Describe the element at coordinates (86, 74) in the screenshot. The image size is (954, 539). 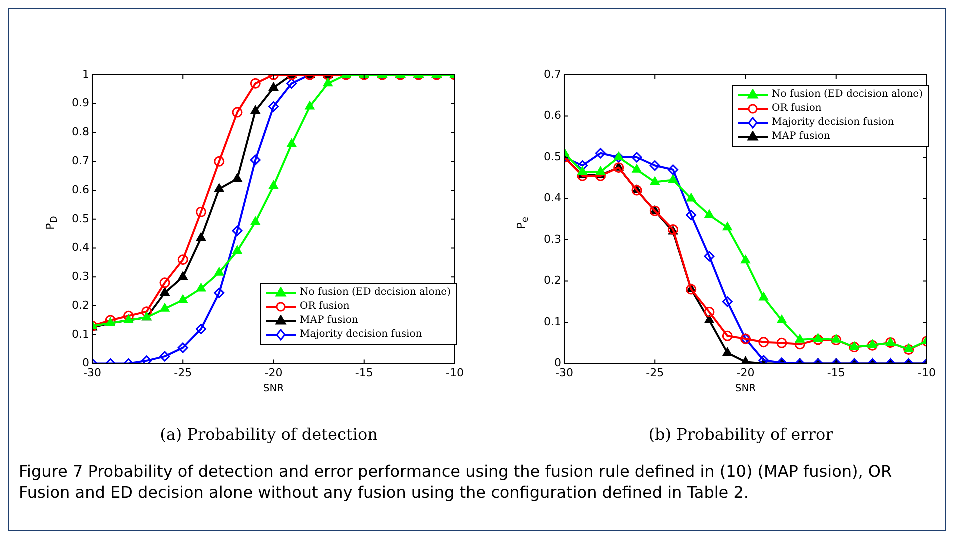
I see `y-tick-label: 1` at that location.